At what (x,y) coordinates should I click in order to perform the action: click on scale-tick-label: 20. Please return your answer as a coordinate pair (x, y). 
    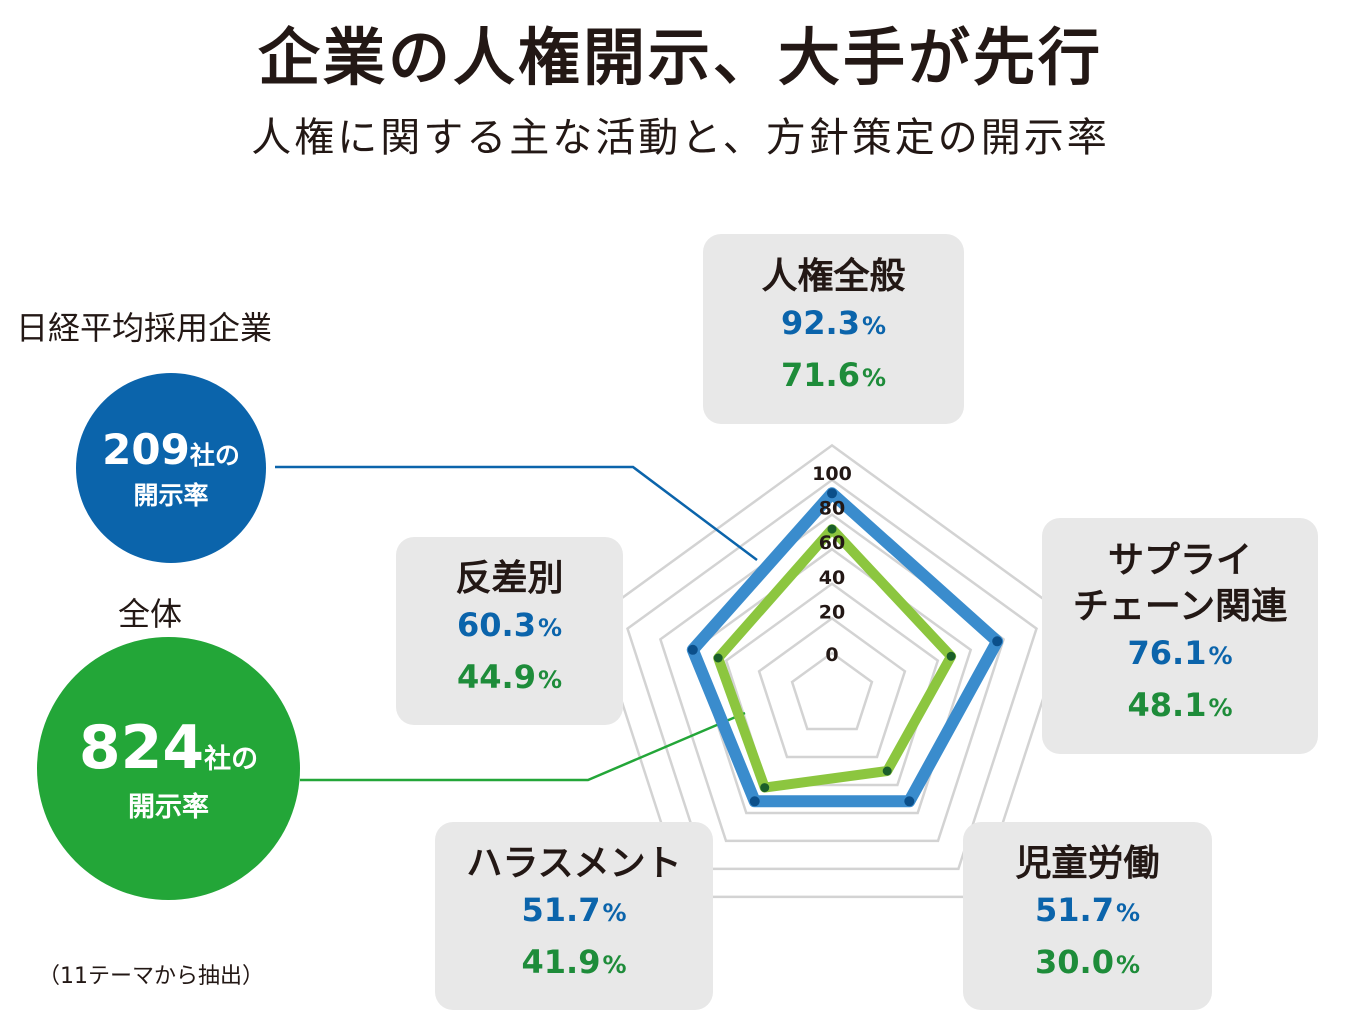
    Looking at the image, I should click on (832, 612).